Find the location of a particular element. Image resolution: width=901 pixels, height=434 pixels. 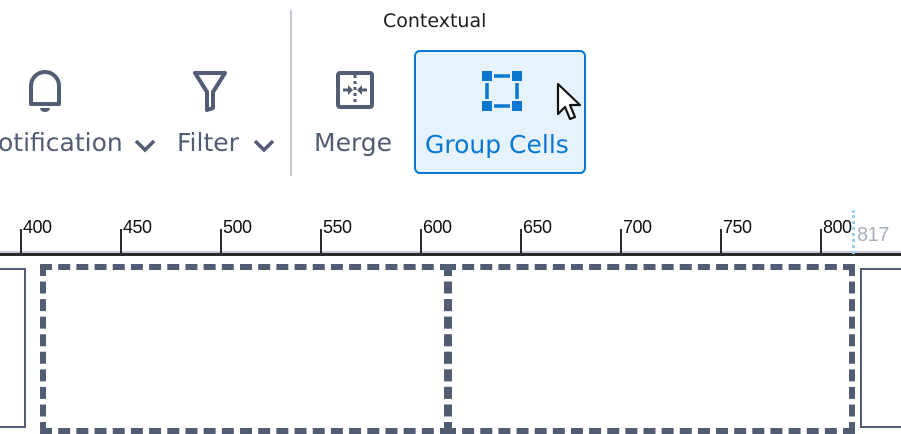

merge-icon is located at coordinates (355, 90).